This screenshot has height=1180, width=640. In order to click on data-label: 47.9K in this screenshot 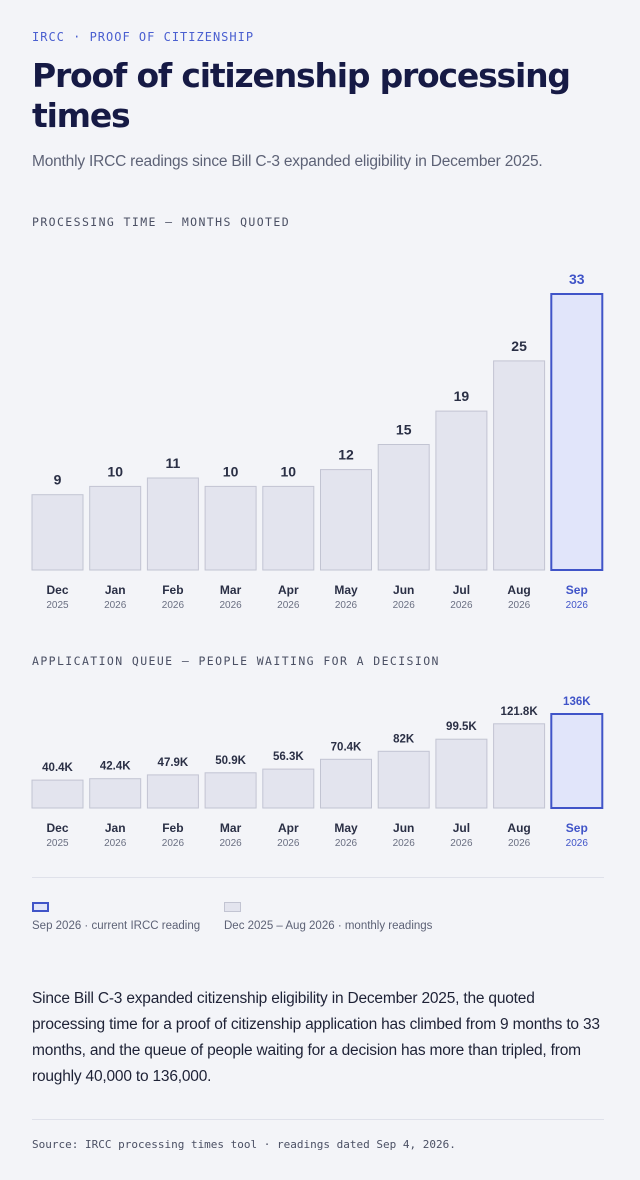, I will do `click(173, 763)`.